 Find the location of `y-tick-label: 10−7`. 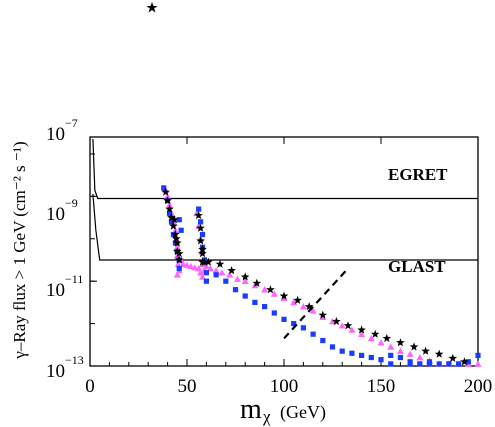

y-tick-label: 10−7 is located at coordinates (62, 130).